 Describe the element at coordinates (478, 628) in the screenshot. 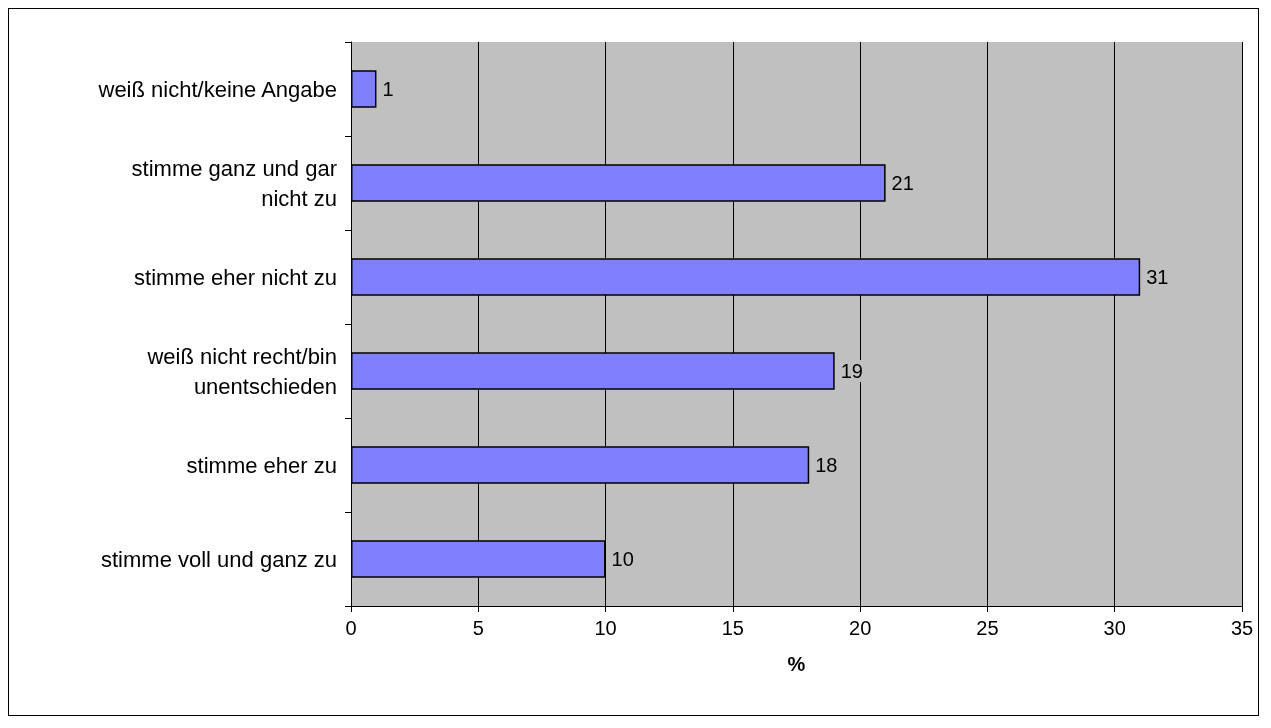

I see `x-tick-label: 5` at that location.